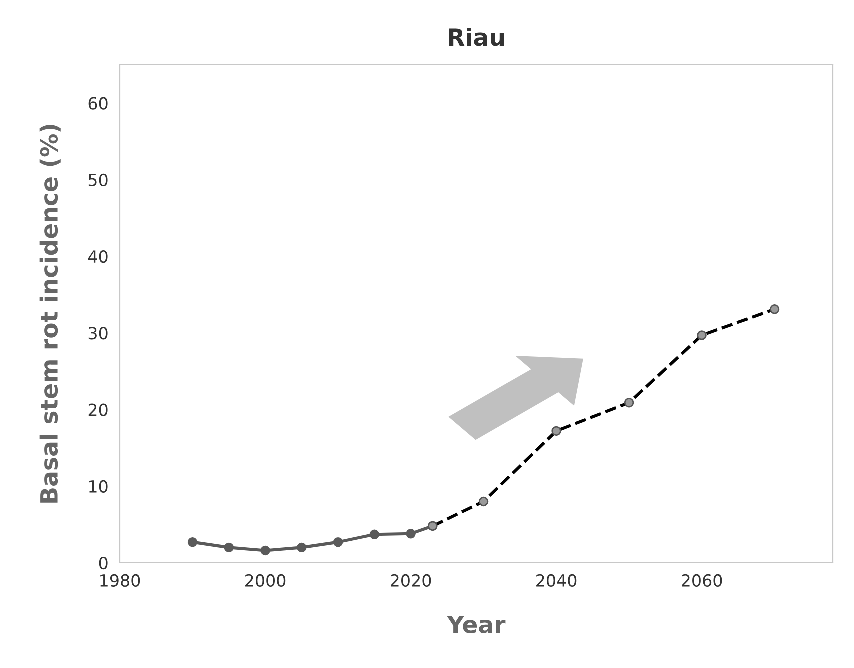 This screenshot has width=854, height=668. I want to click on y-axis-title: Basal stem rot incidence (%), so click(50, 314).